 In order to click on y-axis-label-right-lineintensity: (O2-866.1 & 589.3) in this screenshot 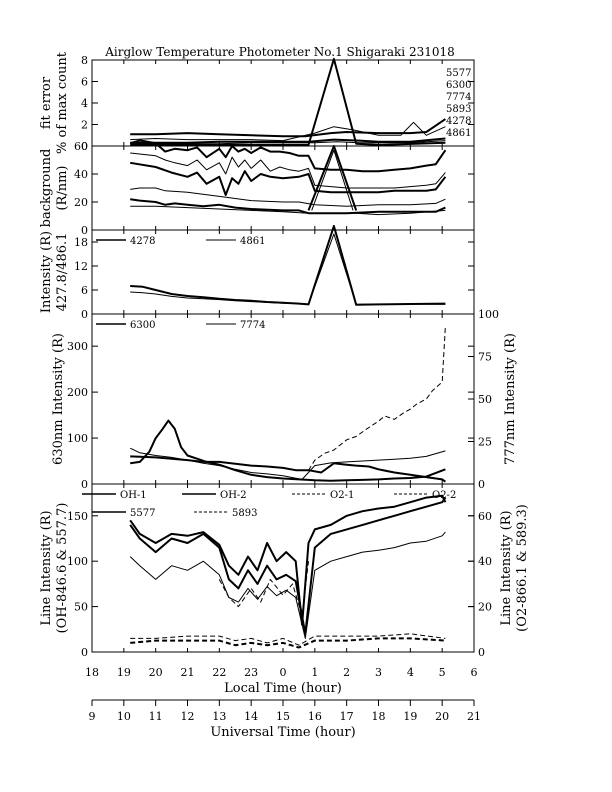, I will do `click(522, 568)`.